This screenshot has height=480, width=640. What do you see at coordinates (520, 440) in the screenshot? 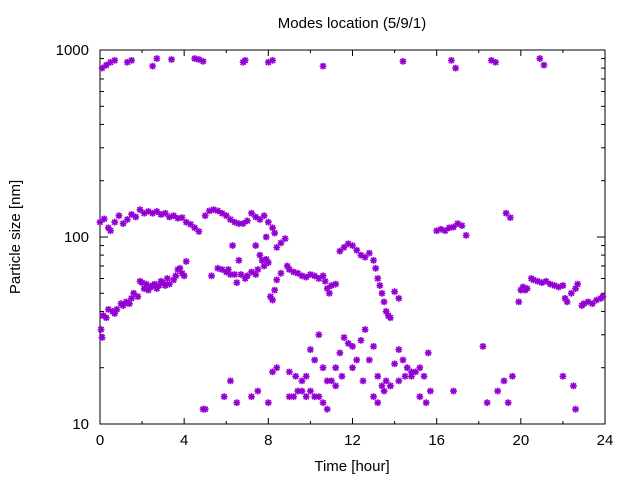
I see `x-tick-label: 20` at bounding box center [520, 440].